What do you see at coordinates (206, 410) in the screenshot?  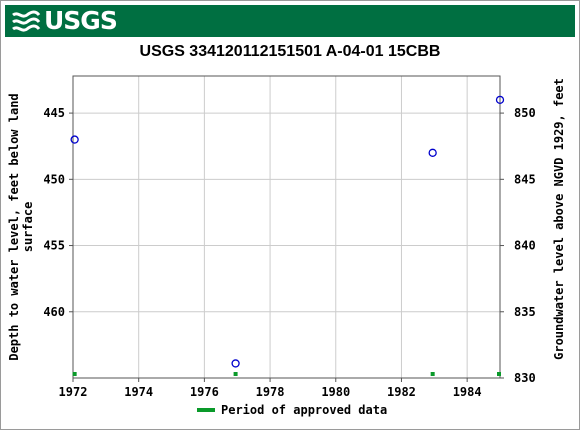 I see `legend-swatch-approved` at bounding box center [206, 410].